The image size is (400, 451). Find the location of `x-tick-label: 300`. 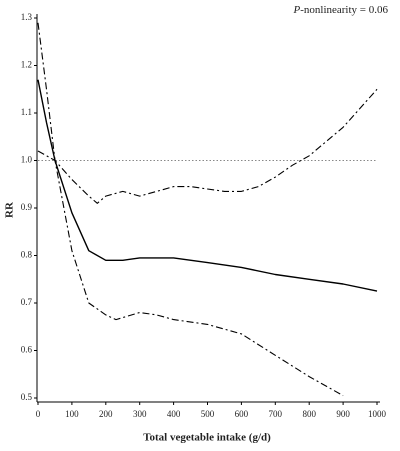

x-tick-label: 300 is located at coordinates (140, 414).